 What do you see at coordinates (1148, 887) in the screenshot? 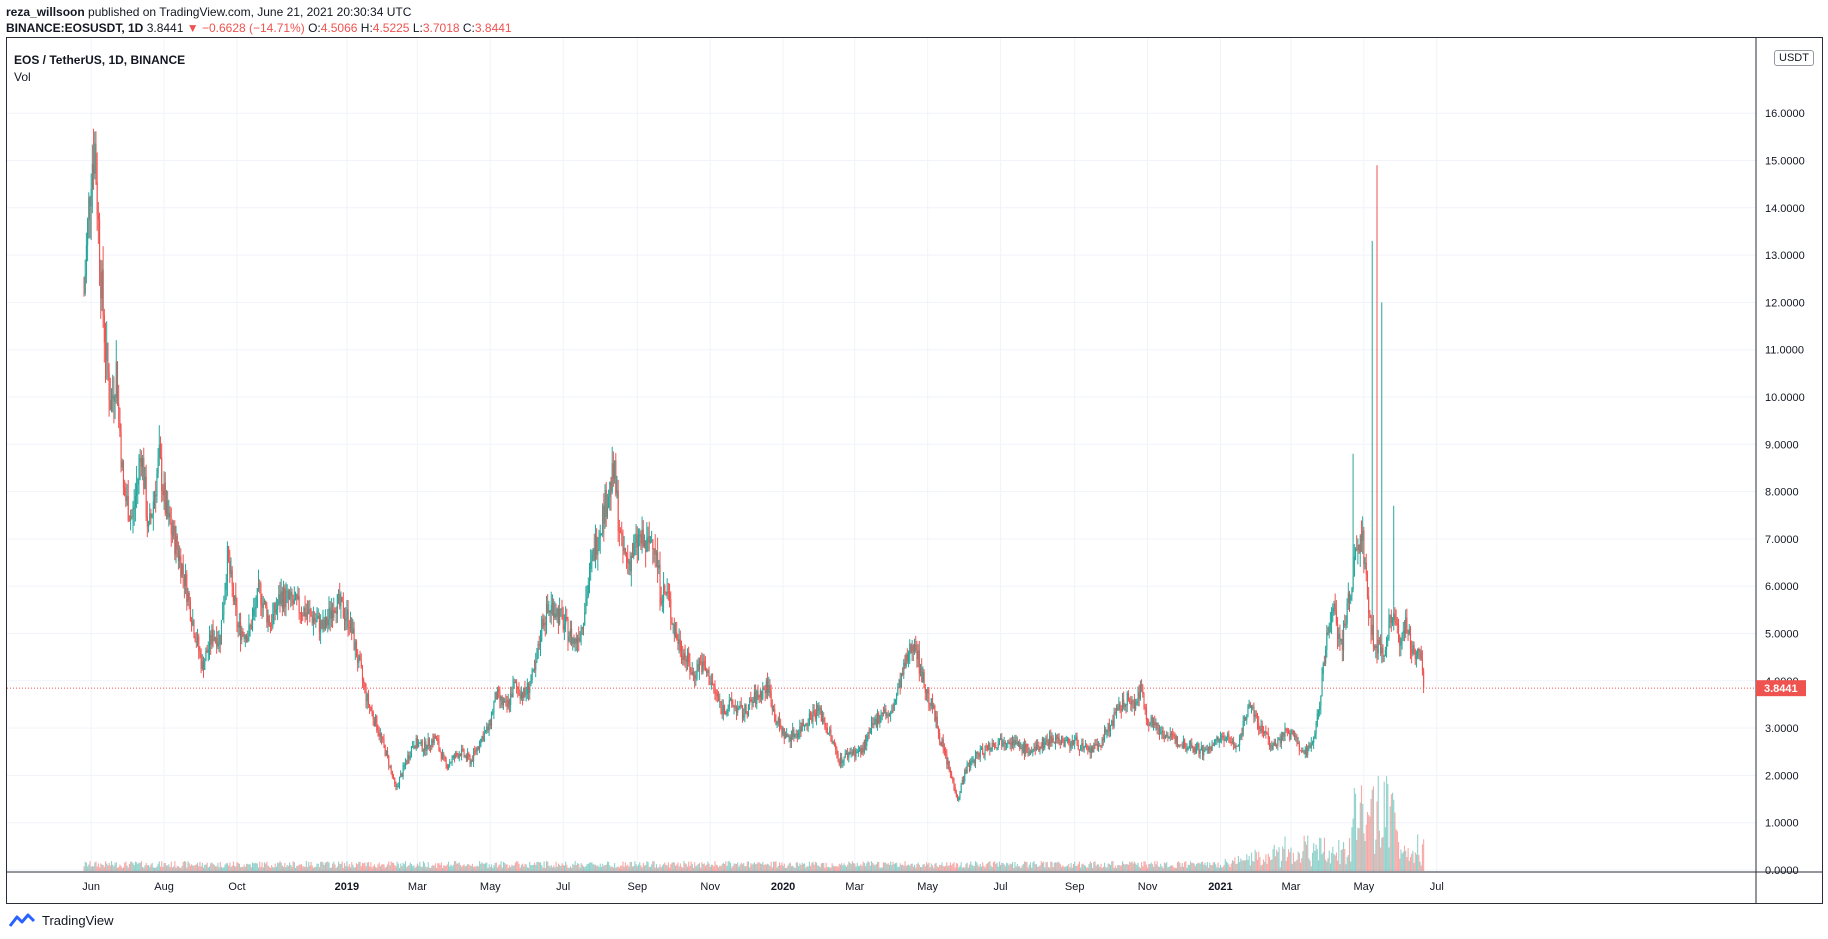
I see `x-tick-label: Nov` at bounding box center [1148, 887].